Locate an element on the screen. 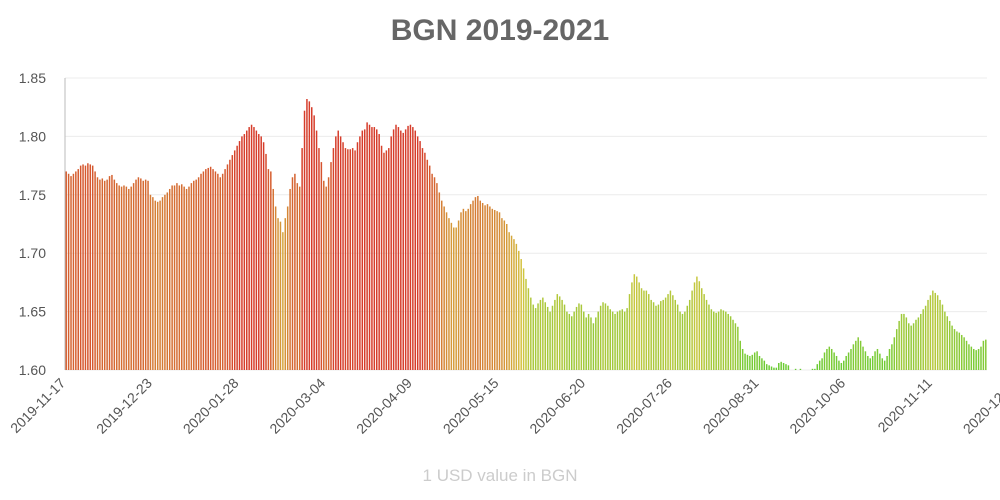  x-tick-label: 2019-11-17 is located at coordinates (37, 405).